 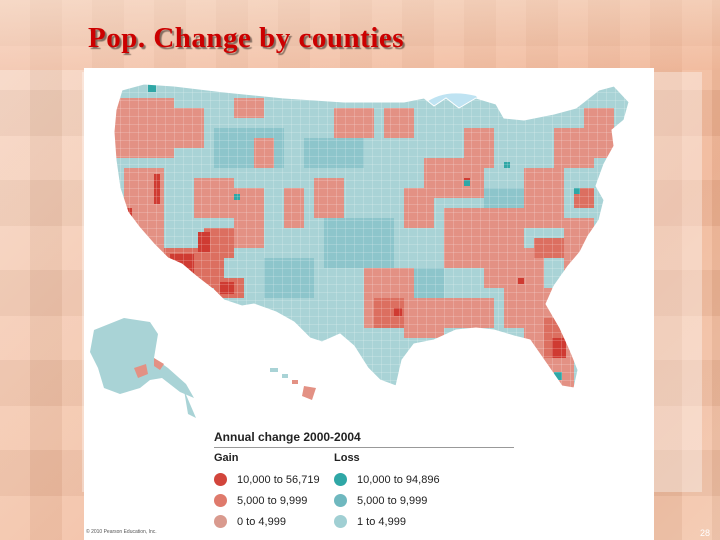 What do you see at coordinates (143, 368) in the screenshot?
I see `alaska` at bounding box center [143, 368].